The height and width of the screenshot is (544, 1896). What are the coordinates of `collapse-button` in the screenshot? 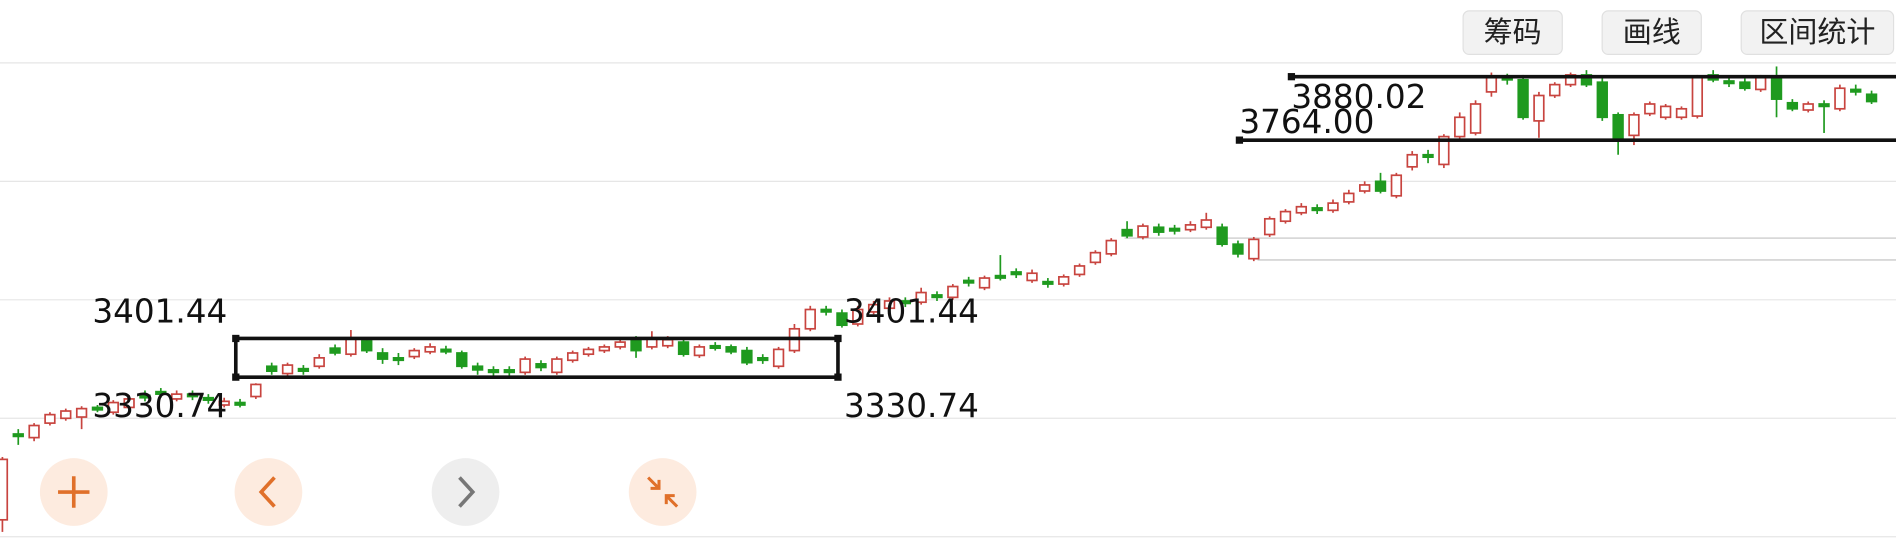 It's located at (662, 492).